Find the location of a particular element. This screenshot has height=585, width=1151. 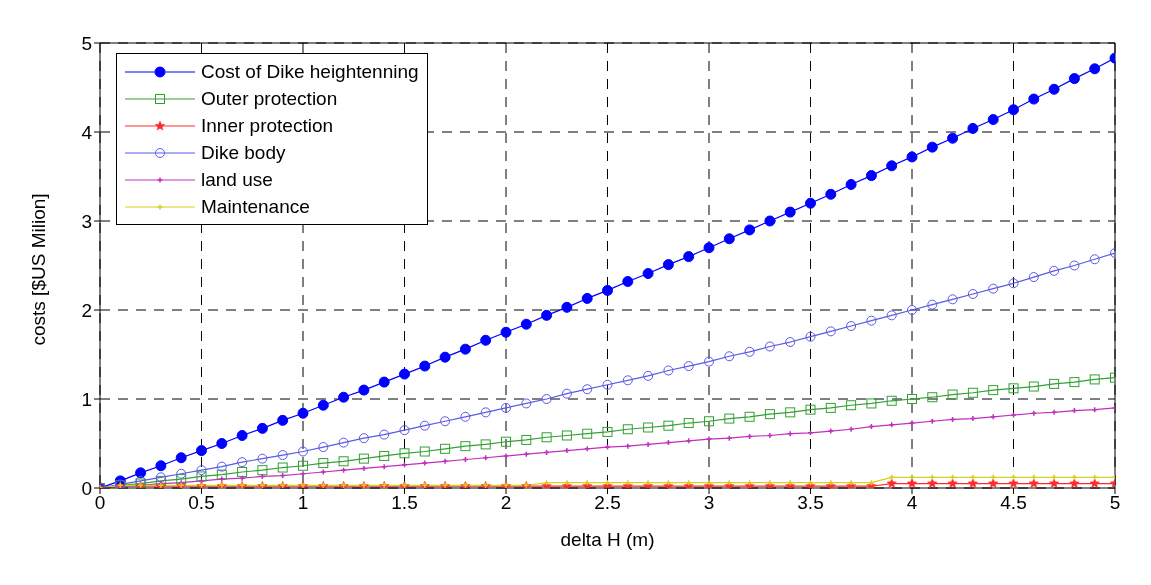

x-tick-label: 0.5 is located at coordinates (201, 503).